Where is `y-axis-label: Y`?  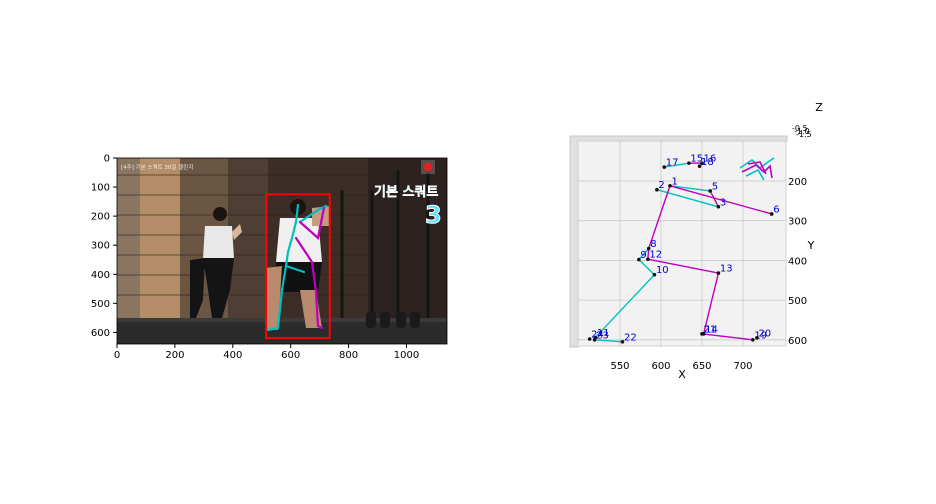
y-axis-label: Y is located at coordinates (811, 245).